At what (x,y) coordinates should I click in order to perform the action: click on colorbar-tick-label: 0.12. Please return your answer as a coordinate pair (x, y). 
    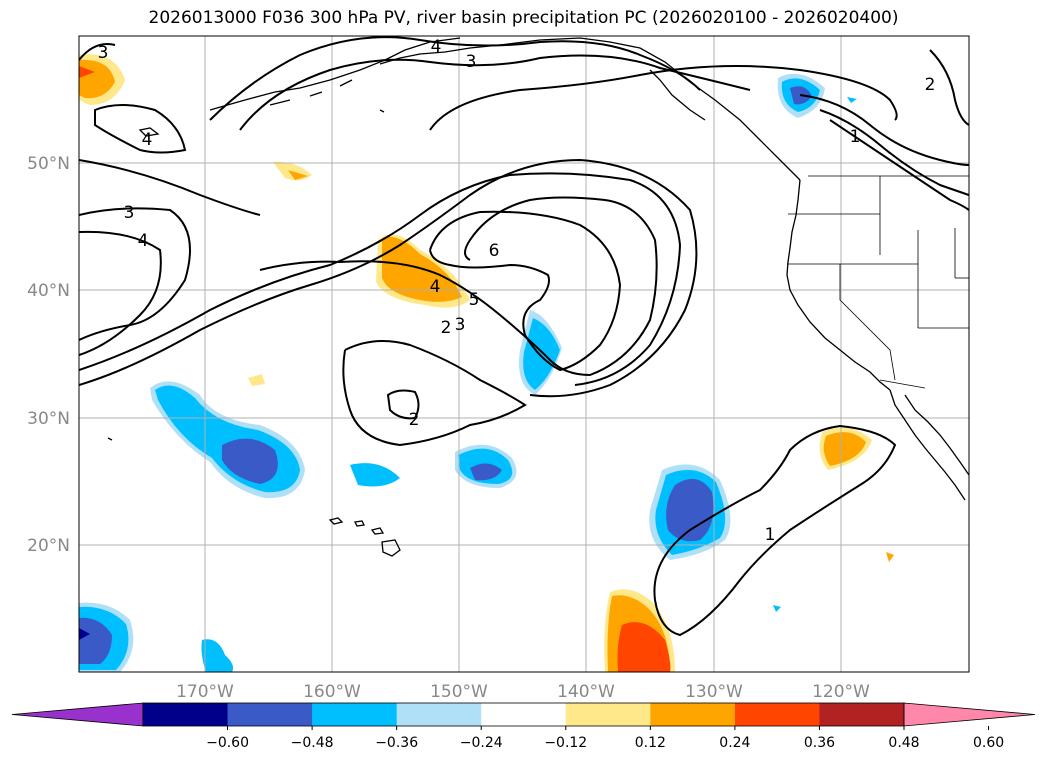
    Looking at the image, I should click on (650, 743).